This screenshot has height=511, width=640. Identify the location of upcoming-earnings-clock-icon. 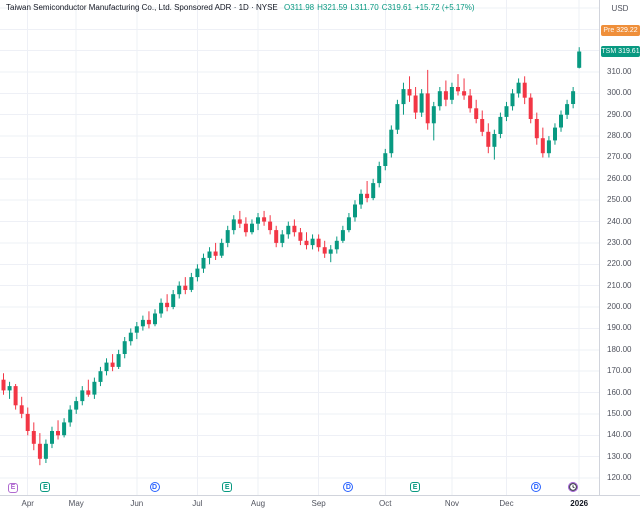
(572, 487).